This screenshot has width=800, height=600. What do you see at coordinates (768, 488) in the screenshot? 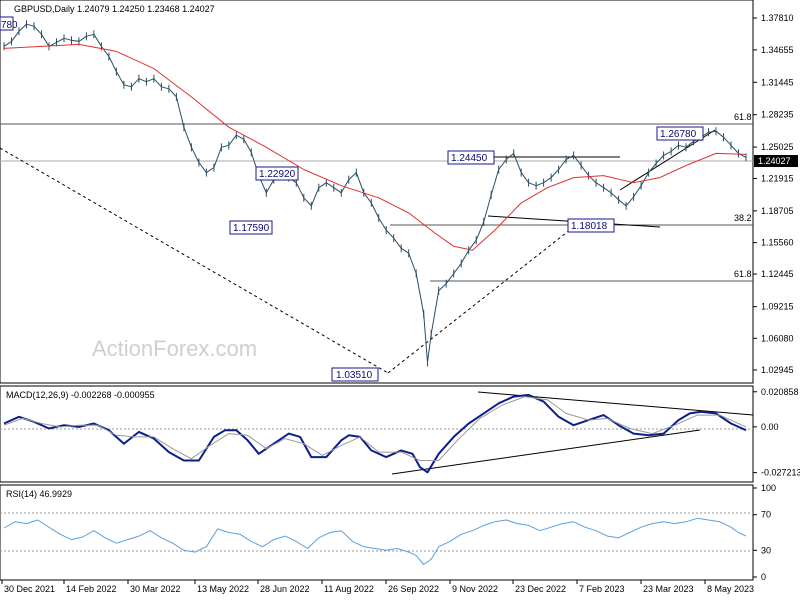
I see `rsi-y-tick: 100` at bounding box center [768, 488].